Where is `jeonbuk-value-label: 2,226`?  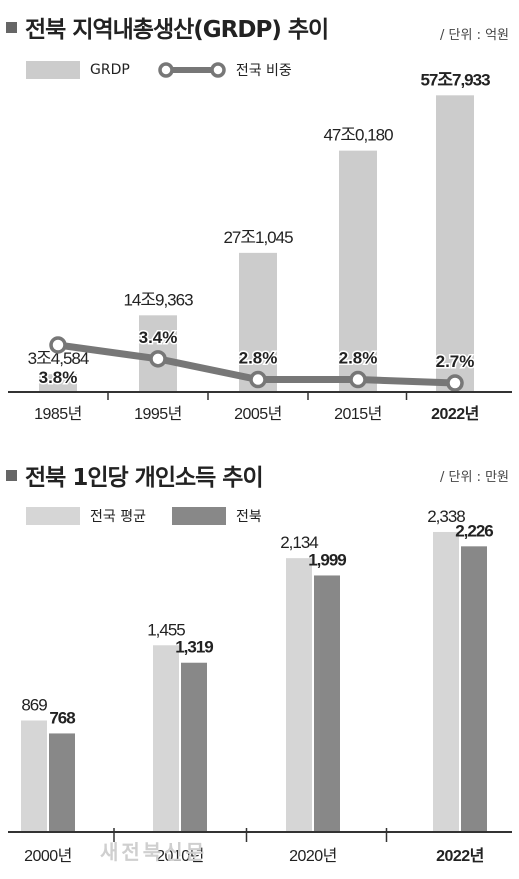
jeonbuk-value-label: 2,226 is located at coordinates (474, 530).